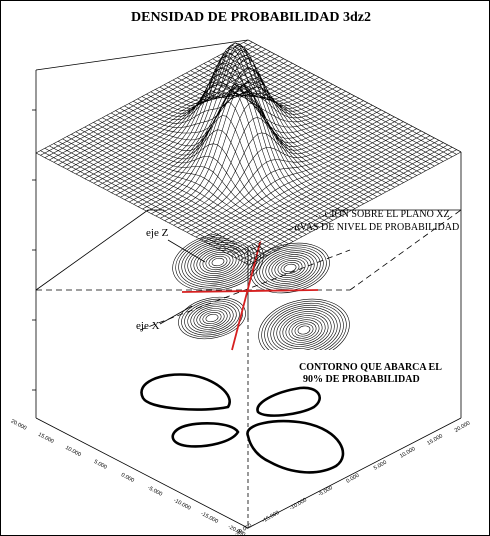  What do you see at coordinates (209, 518) in the screenshot?
I see `tick-left-7: -15.000` at bounding box center [209, 518].